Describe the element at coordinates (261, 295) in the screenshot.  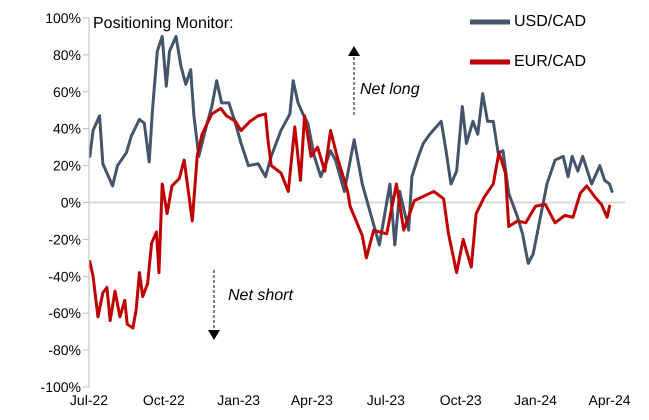
I see `annotation: Net short` at that location.